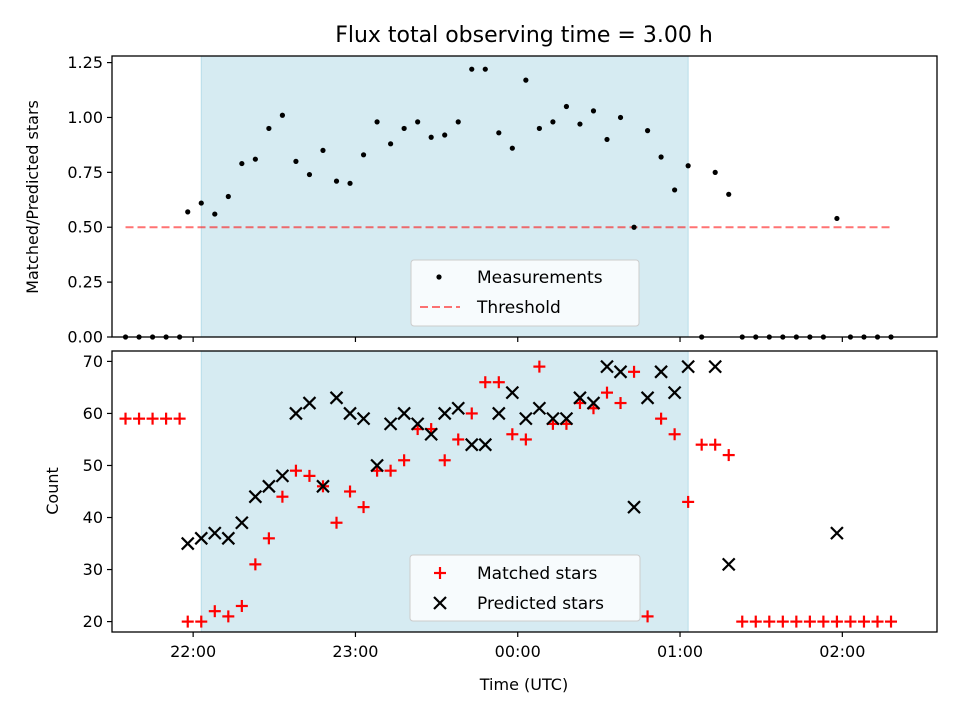 The width and height of the screenshot is (960, 720). I want to click on count-y-tick-label: 50, so click(93, 465).